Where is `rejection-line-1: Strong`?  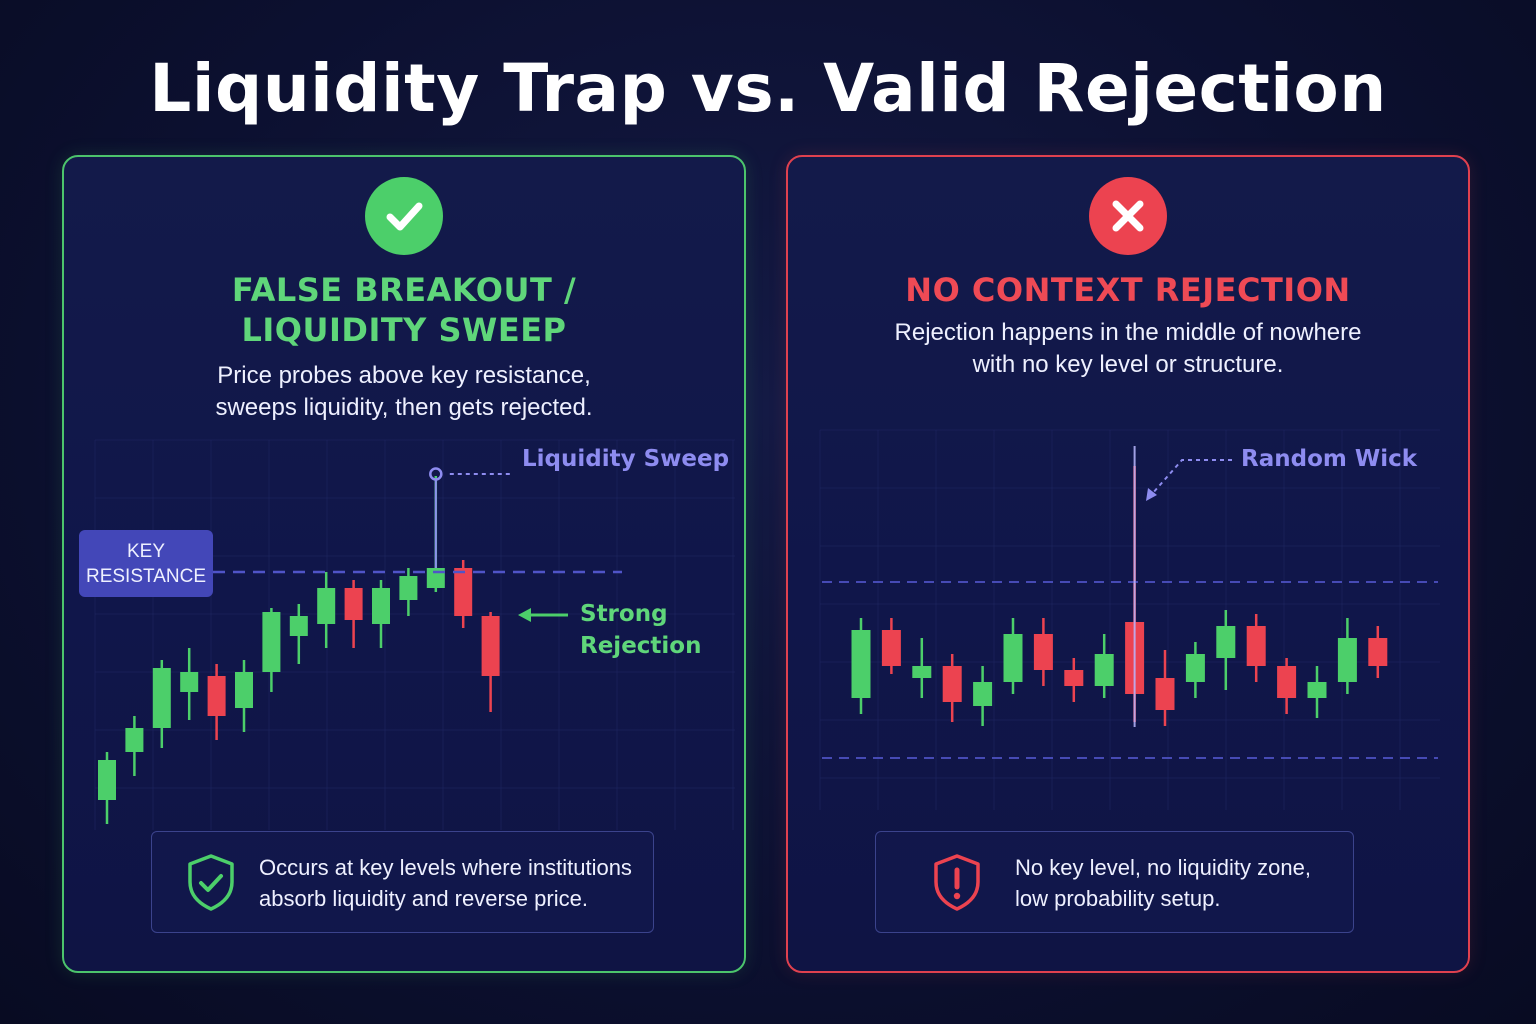 rejection-line-1: Strong is located at coordinates (624, 614).